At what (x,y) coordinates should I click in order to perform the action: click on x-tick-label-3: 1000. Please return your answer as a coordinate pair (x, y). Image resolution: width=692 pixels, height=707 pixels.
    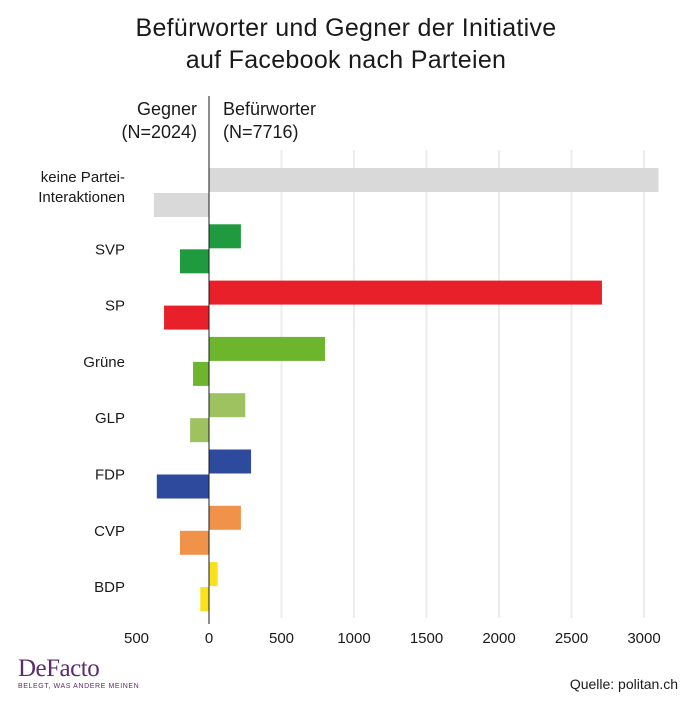
    Looking at the image, I should click on (353, 638).